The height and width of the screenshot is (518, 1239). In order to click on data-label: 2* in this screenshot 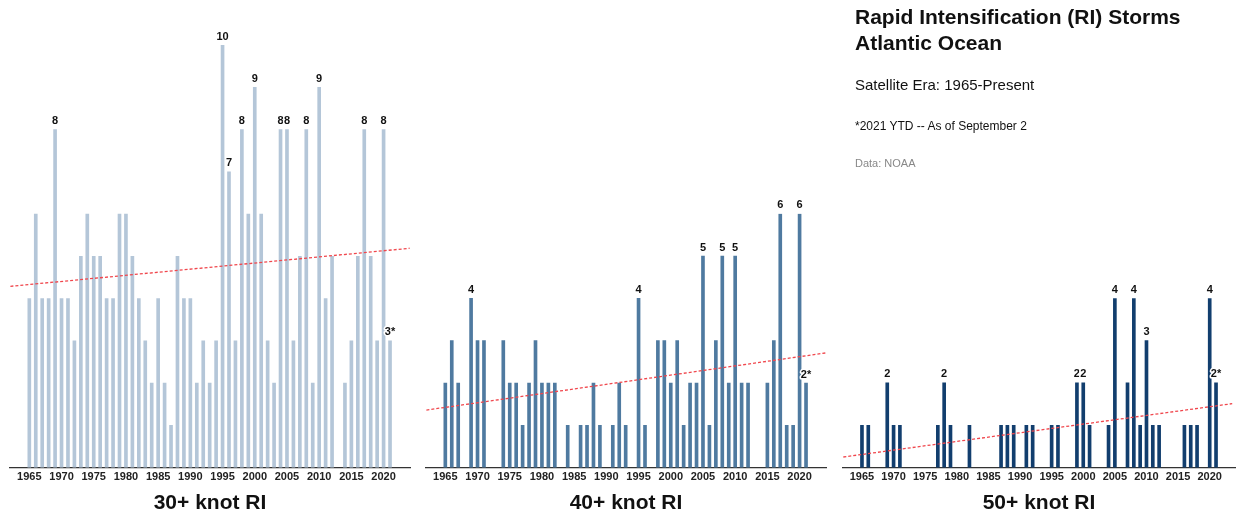, I will do `click(806, 373)`.